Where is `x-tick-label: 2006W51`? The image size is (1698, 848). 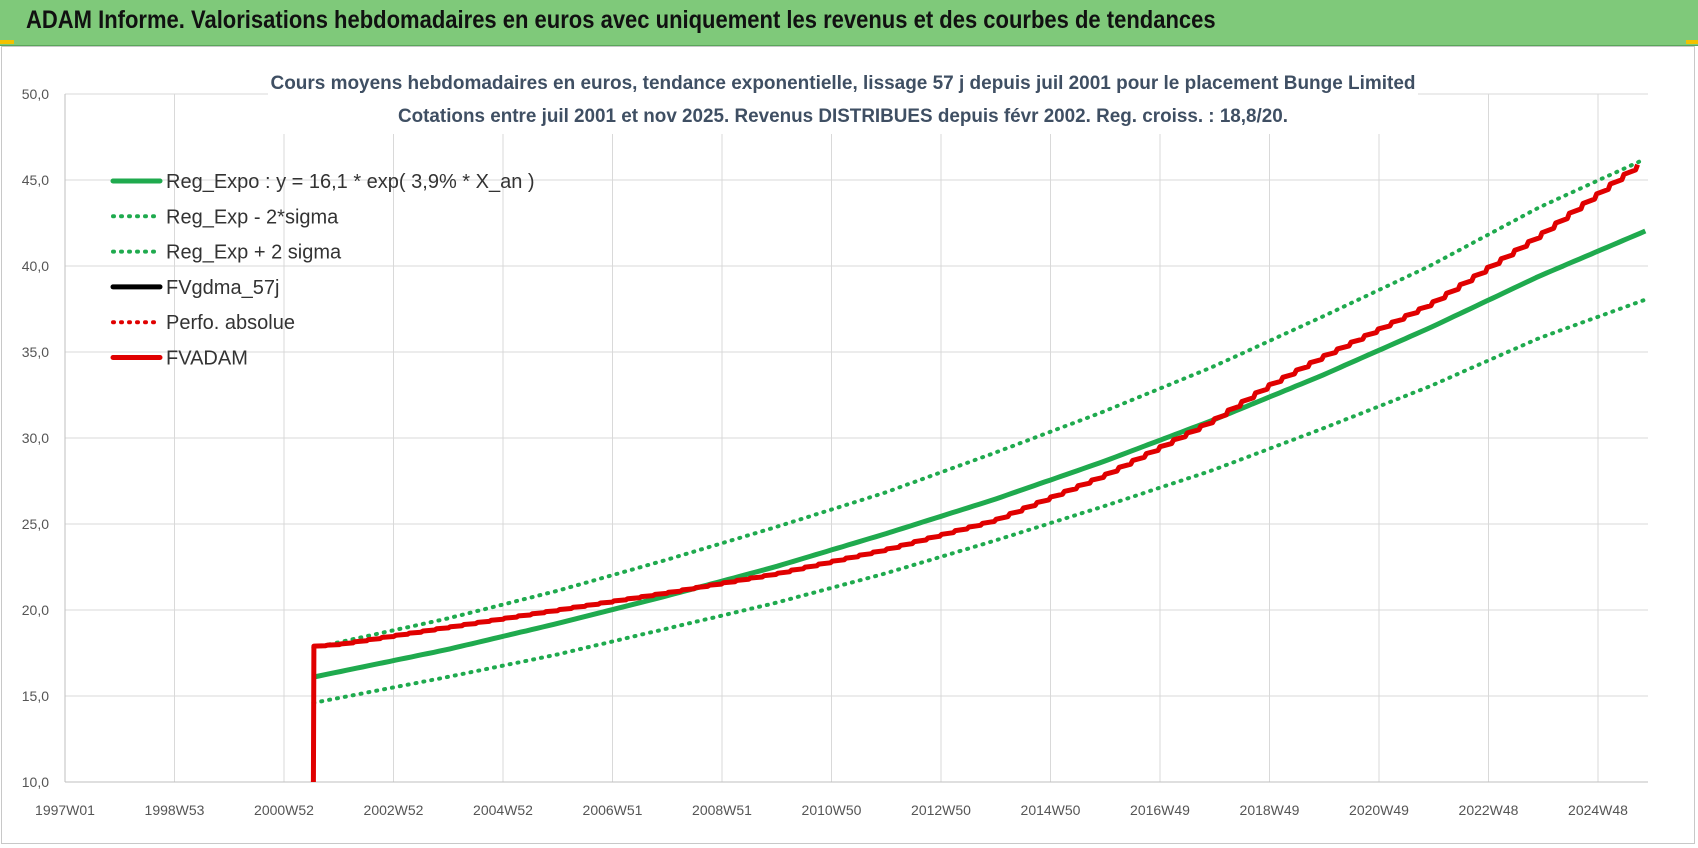 x-tick-label: 2006W51 is located at coordinates (613, 810).